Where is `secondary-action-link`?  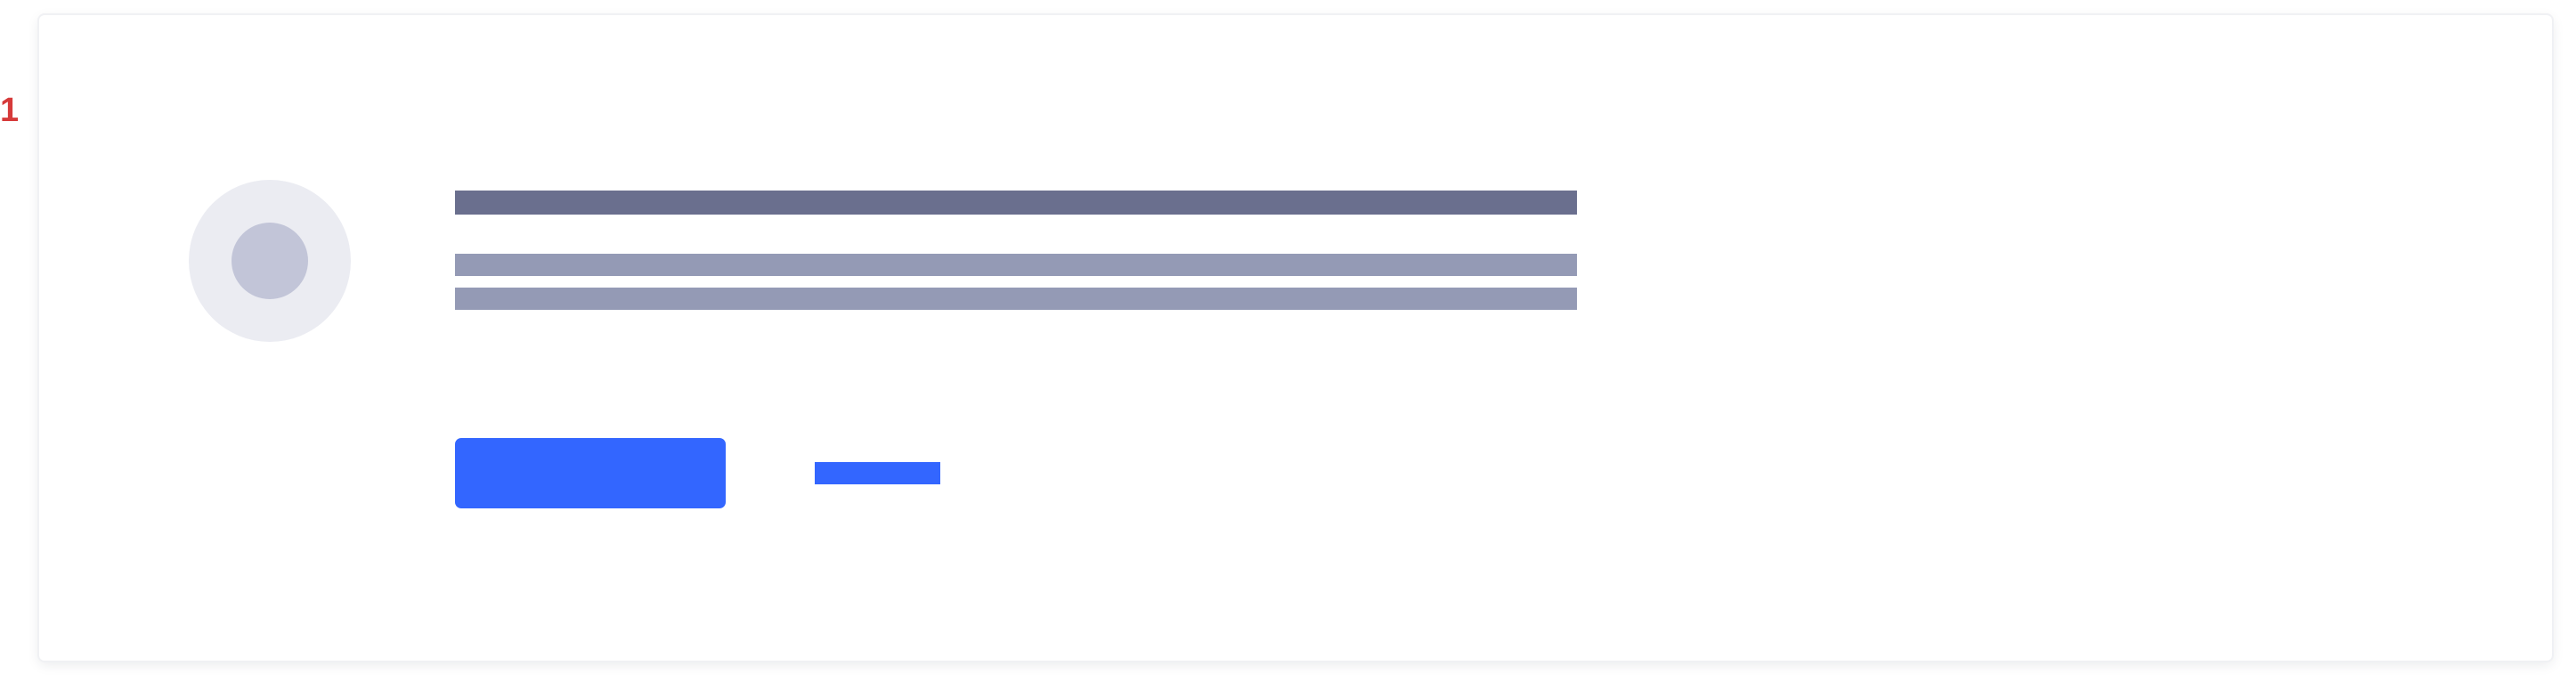
secondary-action-link is located at coordinates (877, 473).